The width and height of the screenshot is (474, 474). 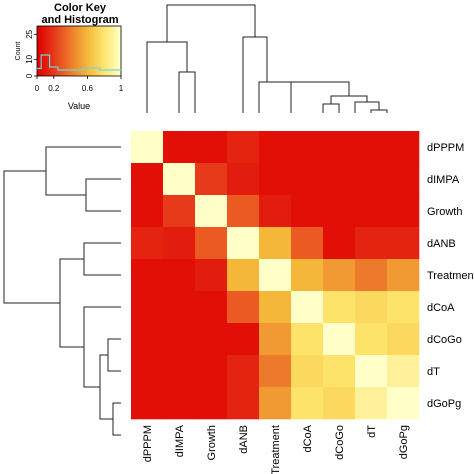 I want to click on color-key-y-tick-label: 0, so click(x=29, y=75).